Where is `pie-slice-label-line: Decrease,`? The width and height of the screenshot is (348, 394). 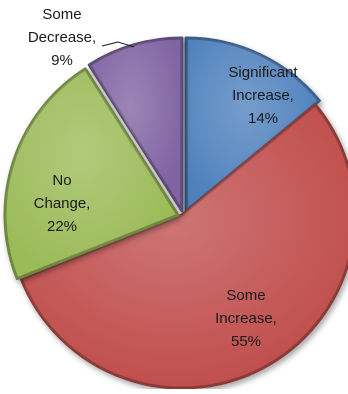
pie-slice-label-line: Decrease, is located at coordinates (62, 37).